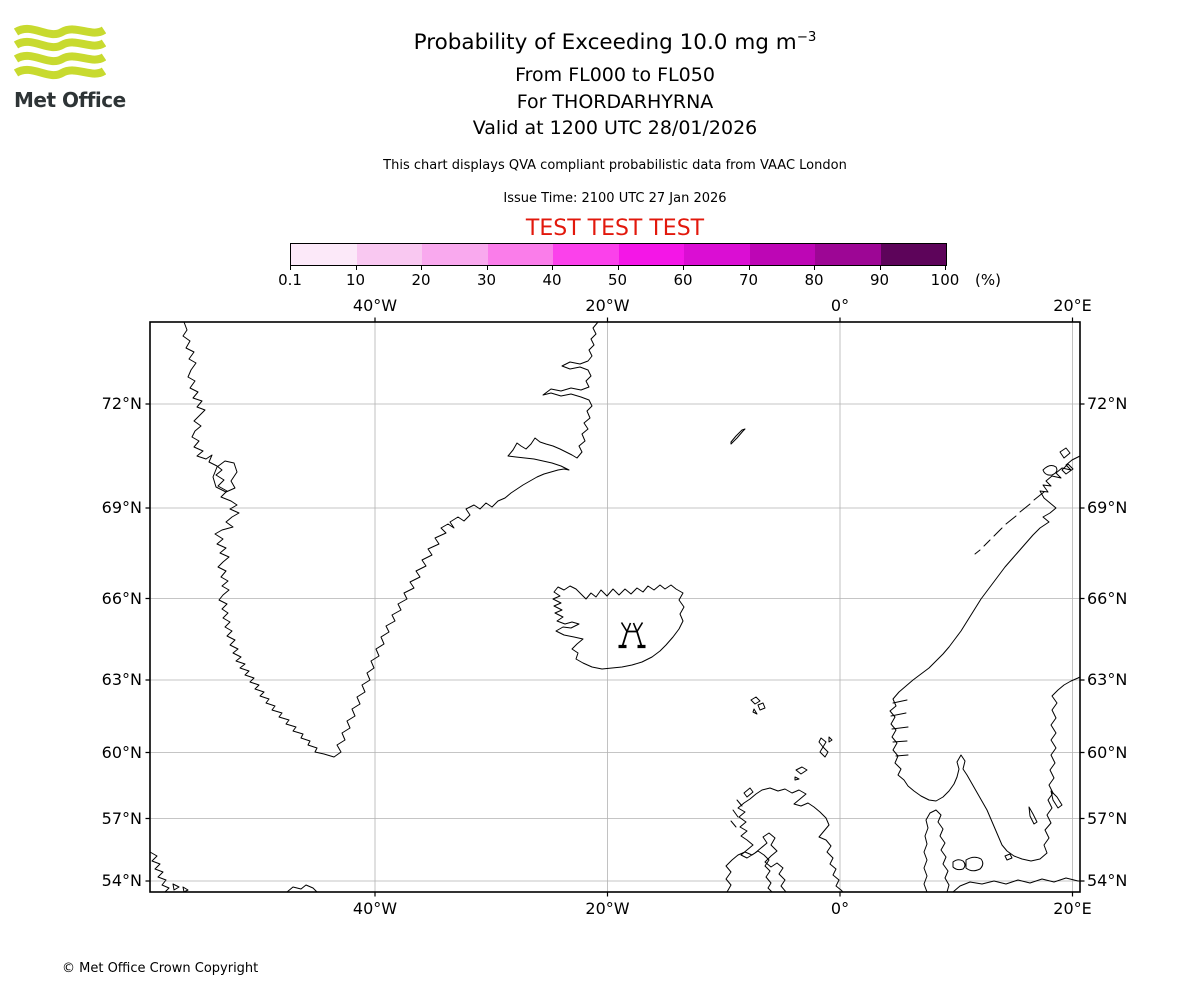 This screenshot has height=1000, width=1200. I want to click on lat-label-right: 66°N, so click(1107, 598).